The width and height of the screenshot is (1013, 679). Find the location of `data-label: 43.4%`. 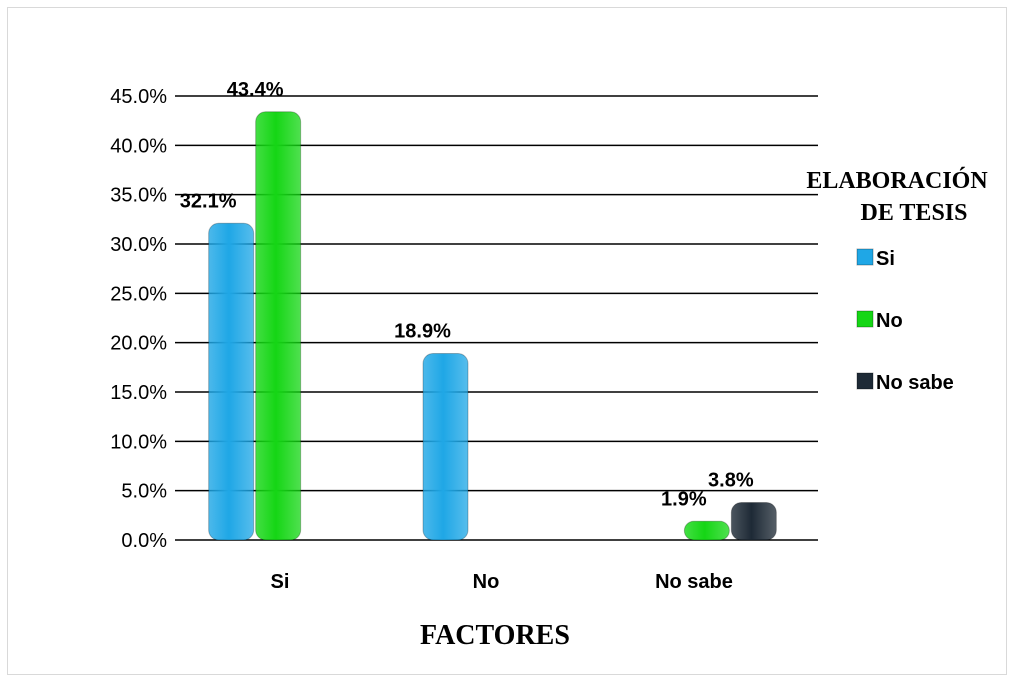

data-label: 43.4% is located at coordinates (255, 90).